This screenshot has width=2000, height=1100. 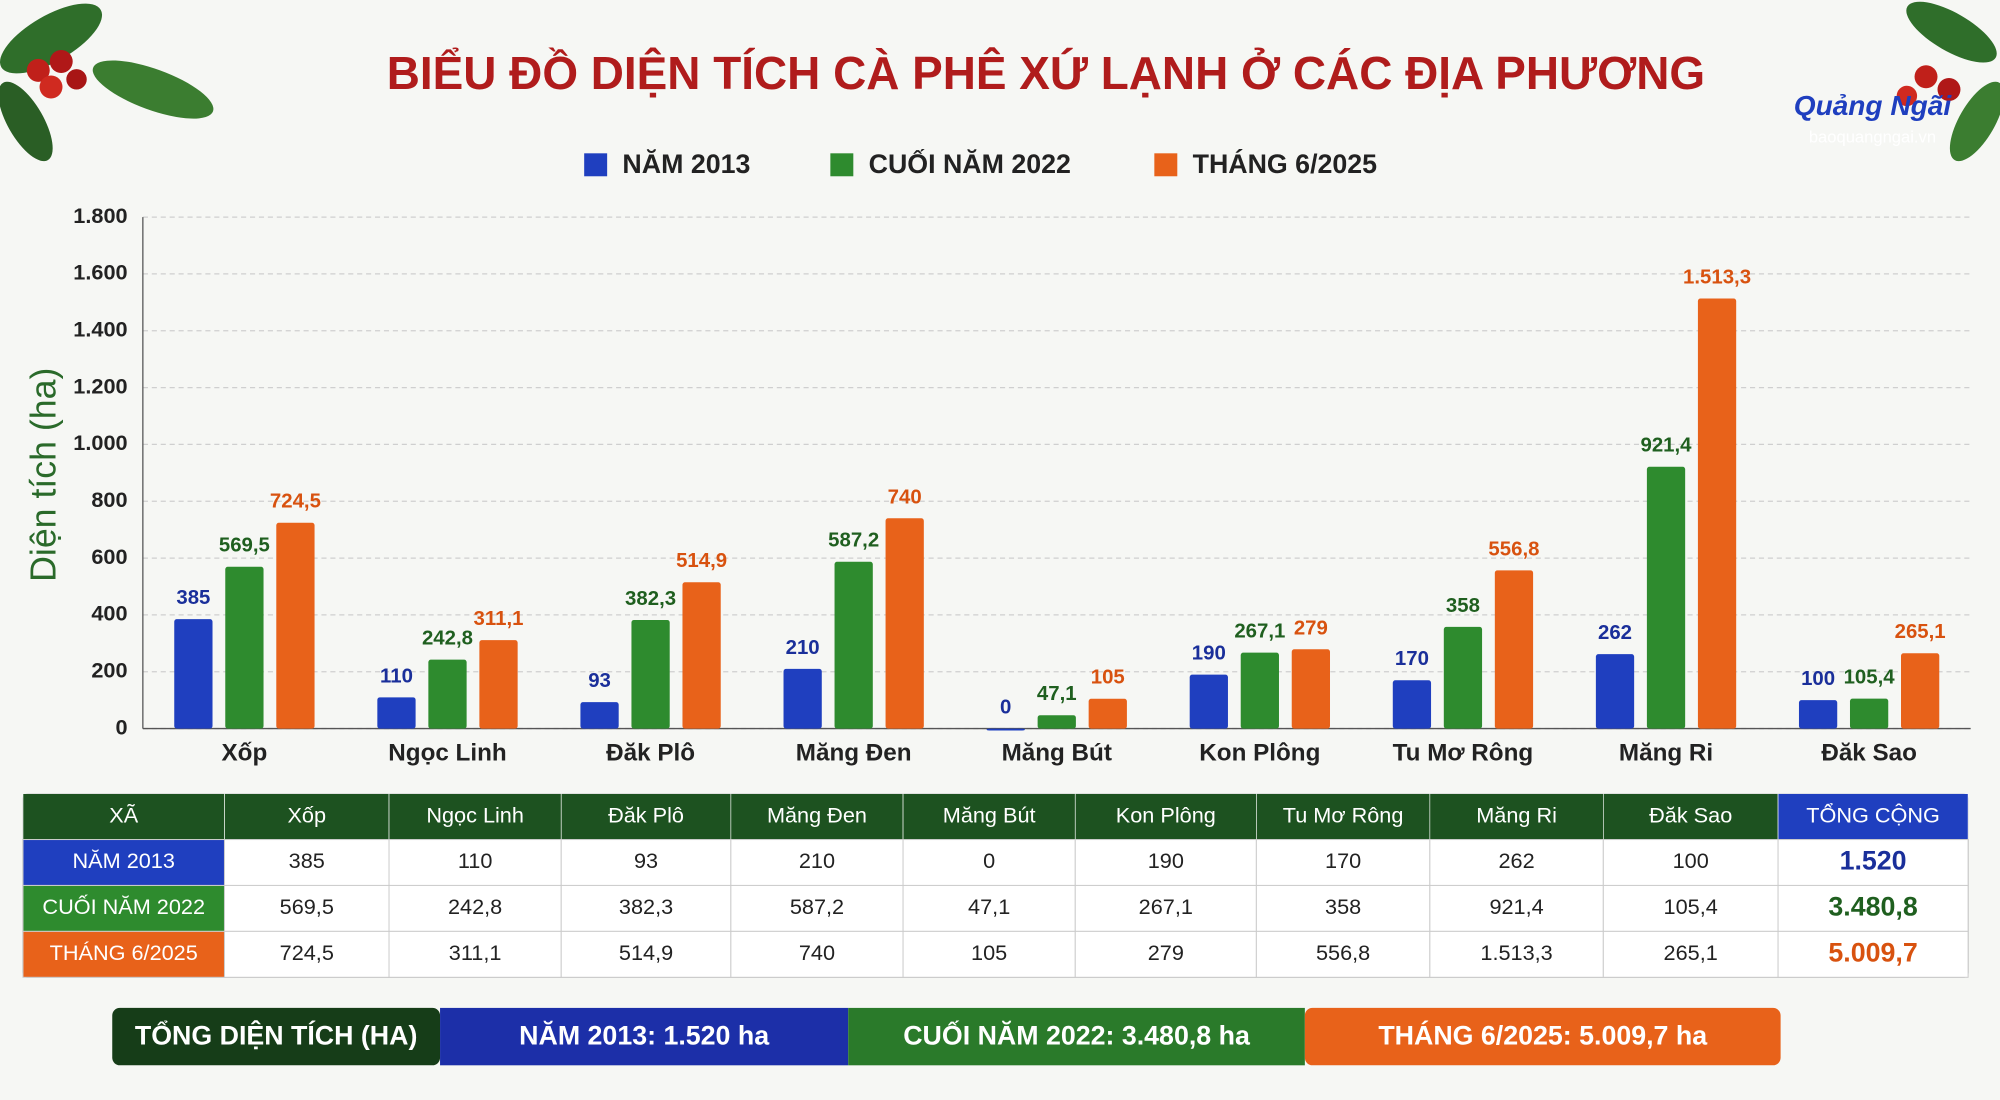 I want to click on table-cell-text: 556,8, so click(x=1343, y=952).